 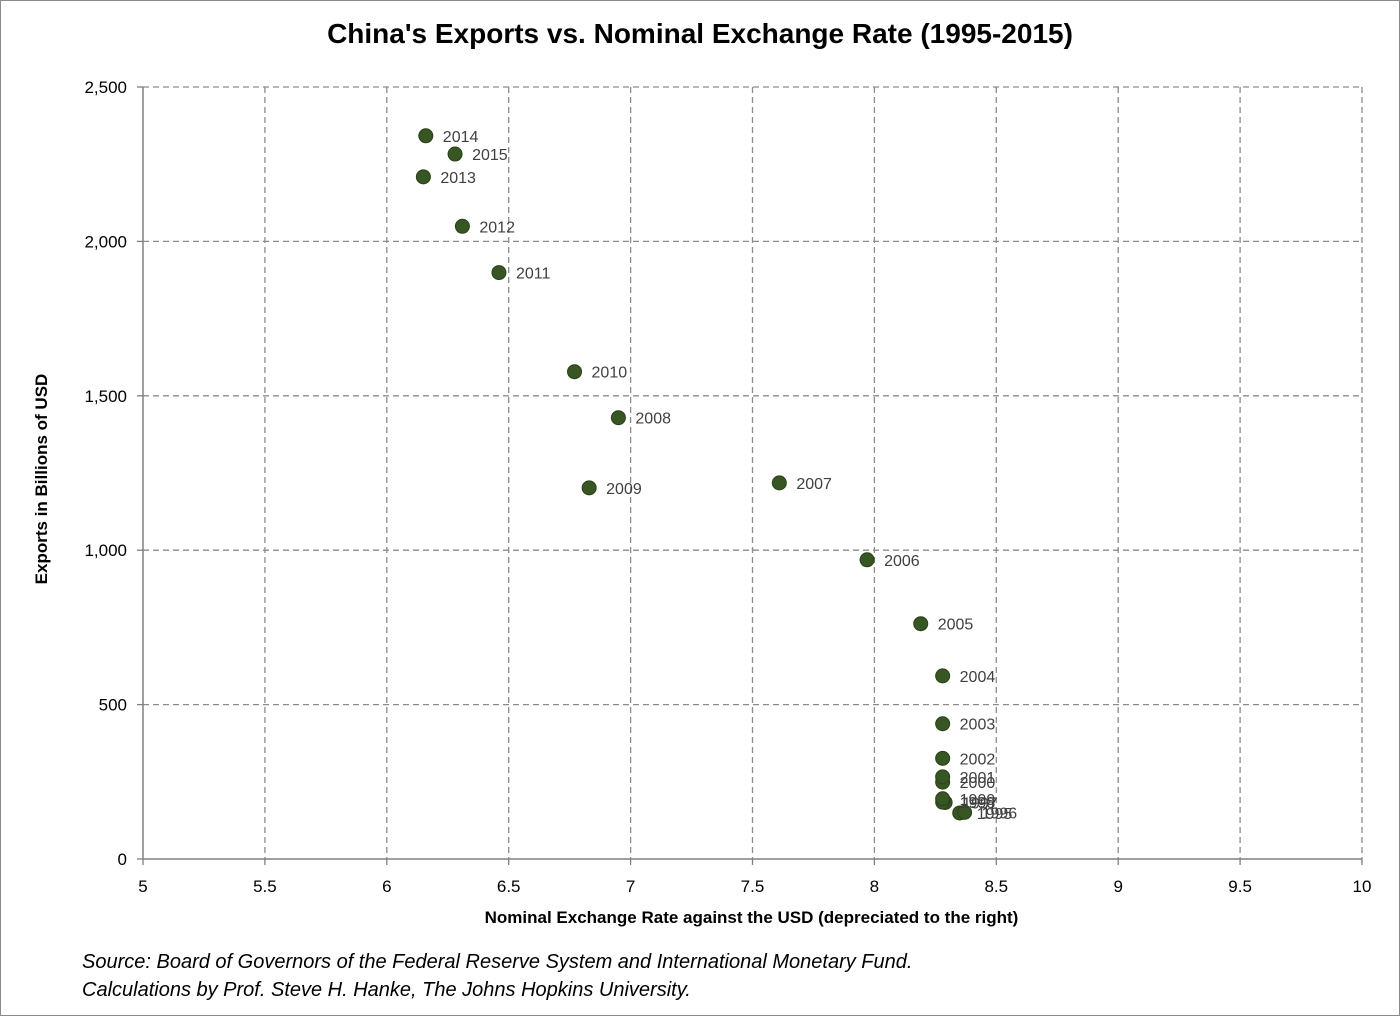 What do you see at coordinates (624, 489) in the screenshot?
I see `data-label-2009: 2009` at bounding box center [624, 489].